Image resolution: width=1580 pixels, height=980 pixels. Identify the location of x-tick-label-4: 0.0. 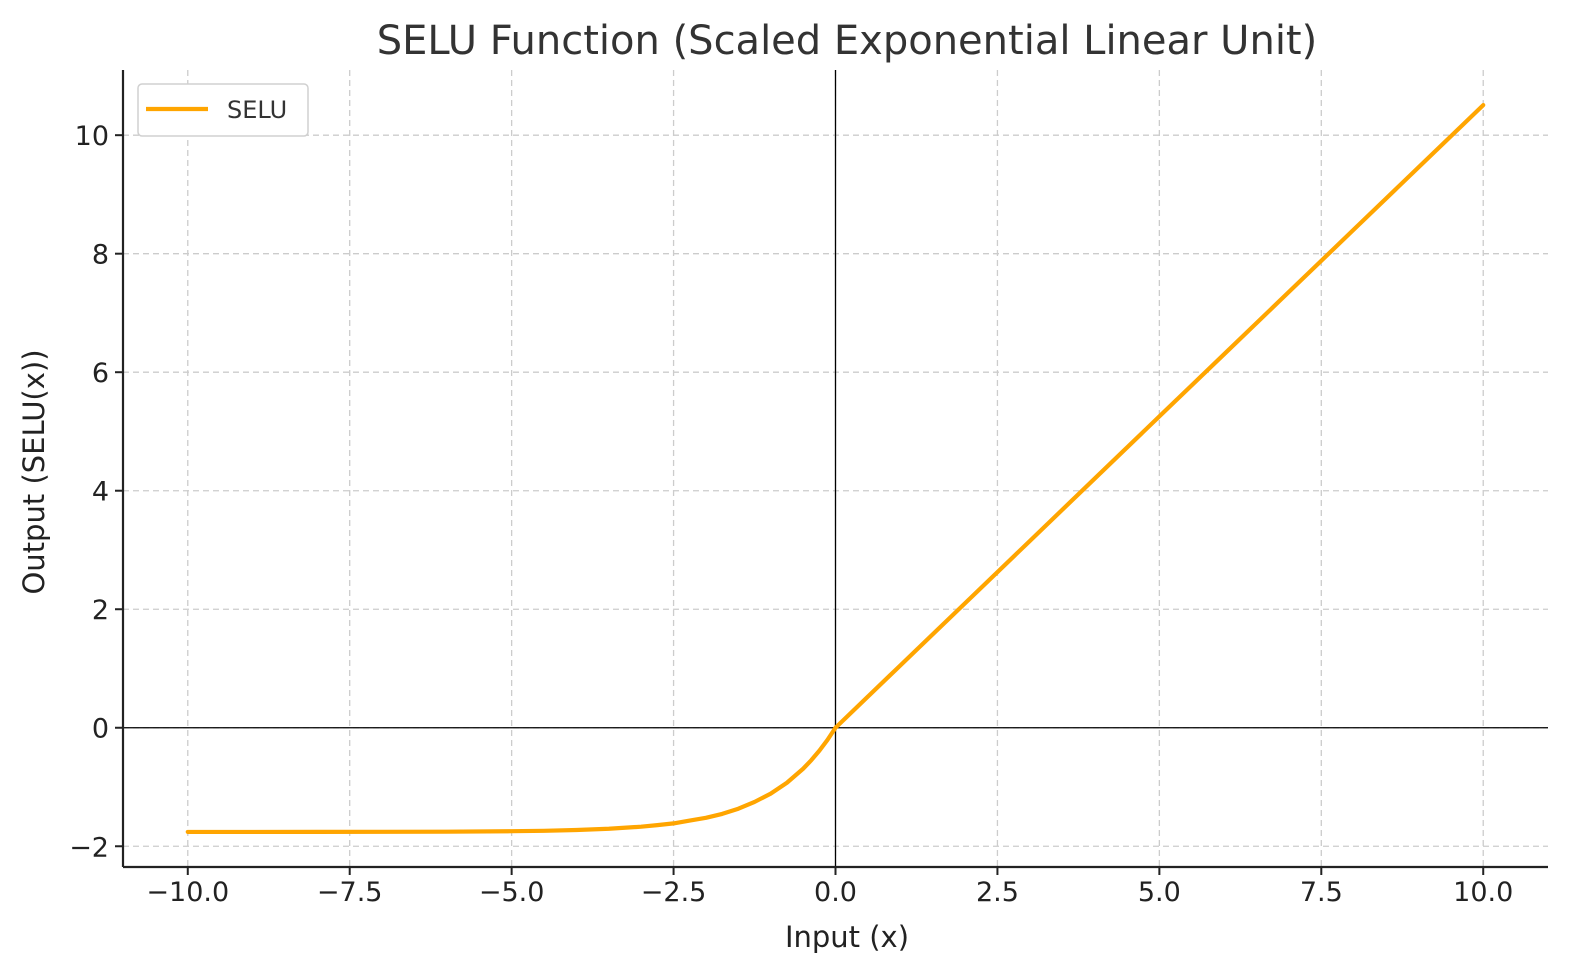
(835, 892).